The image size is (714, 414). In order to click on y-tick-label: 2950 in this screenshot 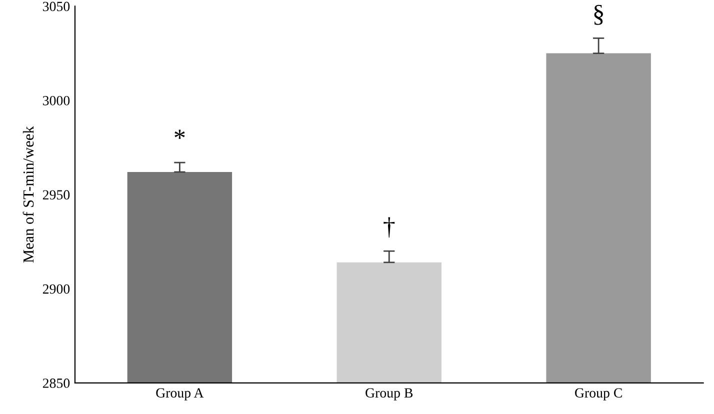, I will do `click(56, 195)`.